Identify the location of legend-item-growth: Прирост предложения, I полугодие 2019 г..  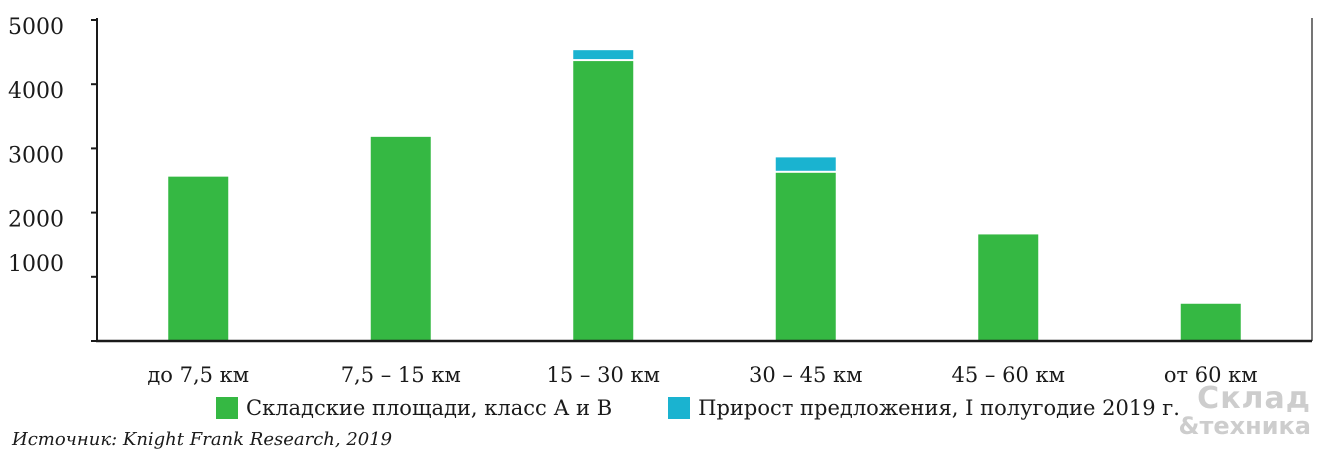
(924, 408).